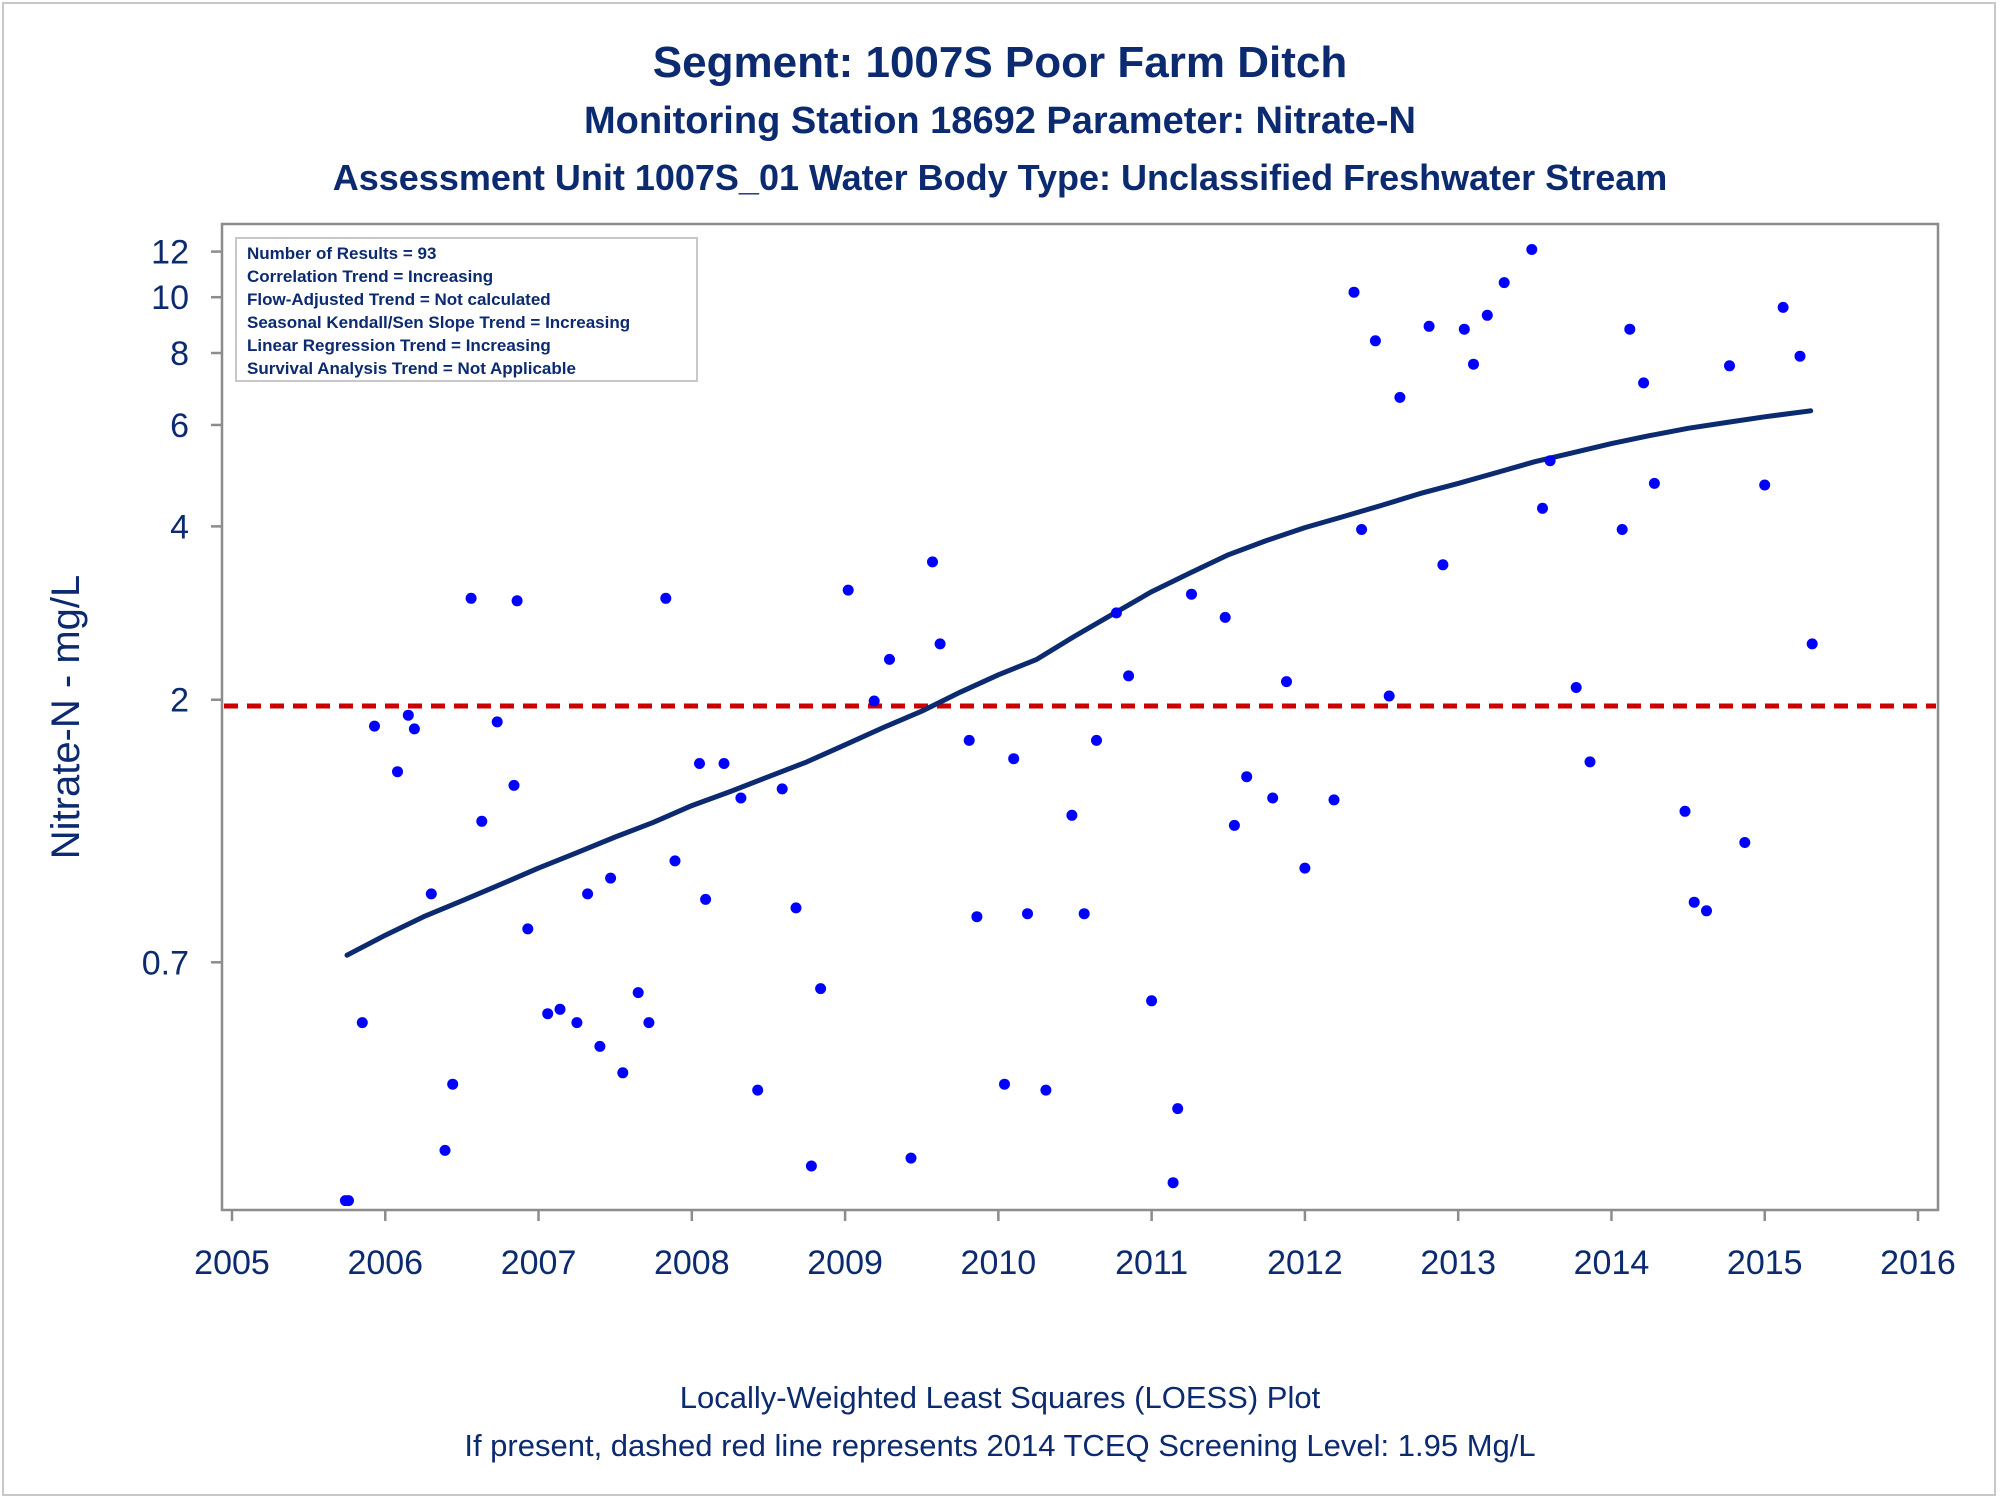 The image size is (2000, 1500). I want to click on inset-line: Flow-Adjusted Trend = Not calculated, so click(399, 299).